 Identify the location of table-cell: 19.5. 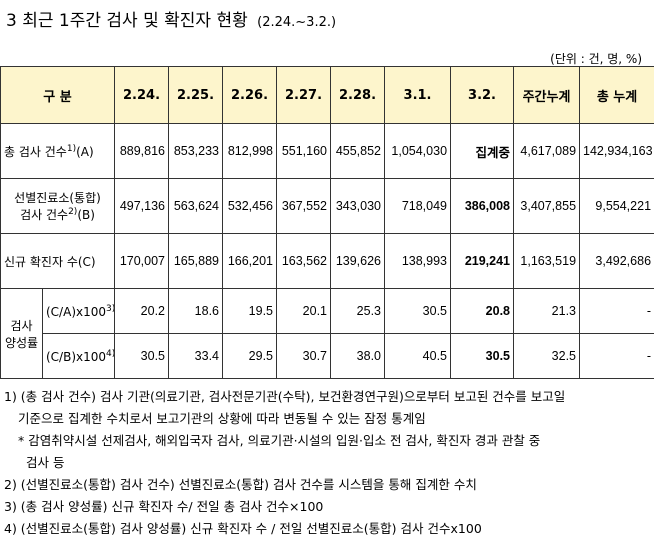
(250, 311).